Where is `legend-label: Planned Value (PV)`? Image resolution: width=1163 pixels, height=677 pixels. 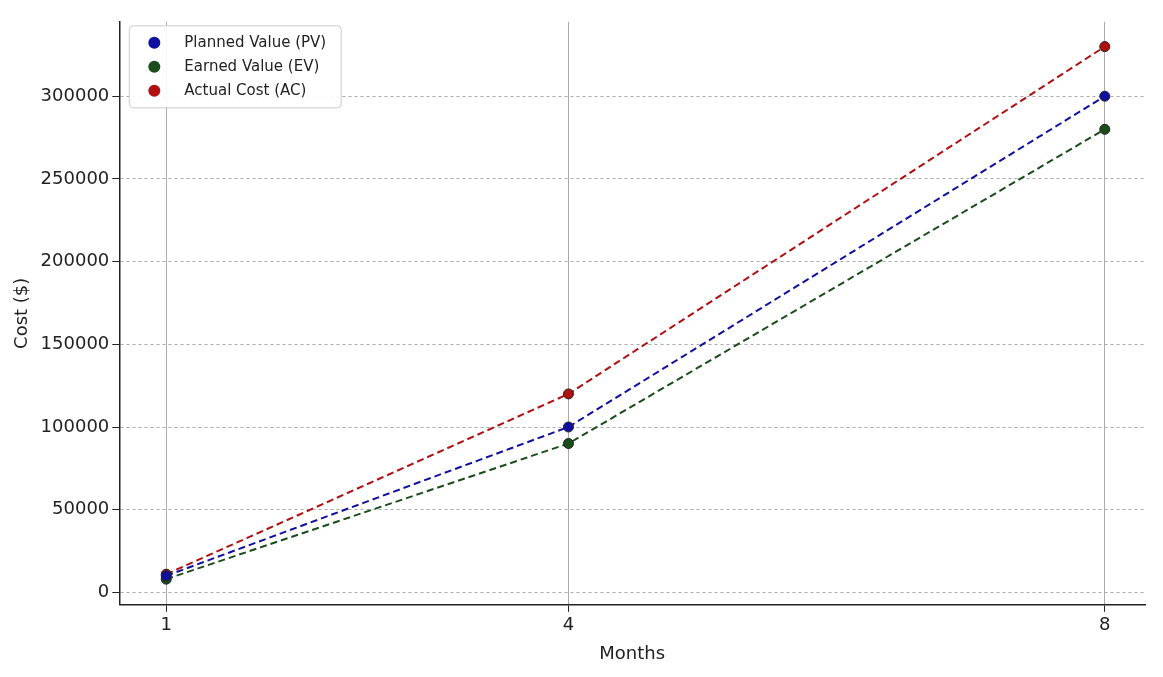
legend-label: Planned Value (PV) is located at coordinates (255, 41).